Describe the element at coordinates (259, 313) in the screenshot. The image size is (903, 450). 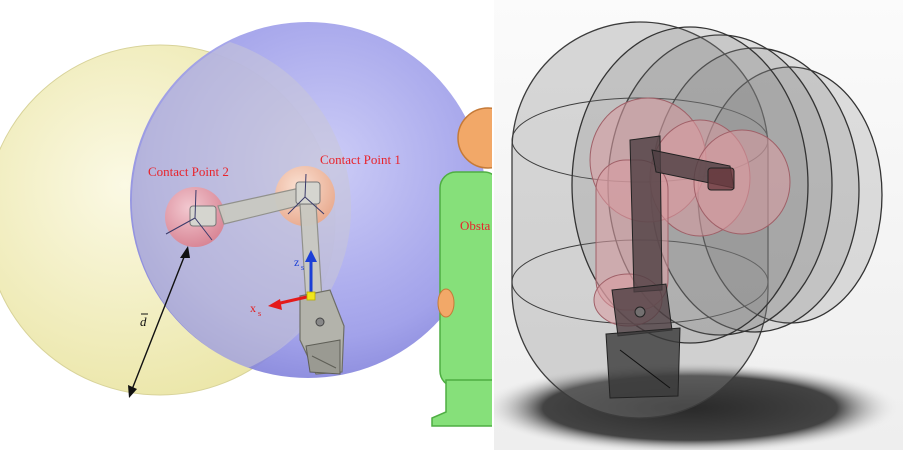
I see `x-axis-subscript: s` at that location.